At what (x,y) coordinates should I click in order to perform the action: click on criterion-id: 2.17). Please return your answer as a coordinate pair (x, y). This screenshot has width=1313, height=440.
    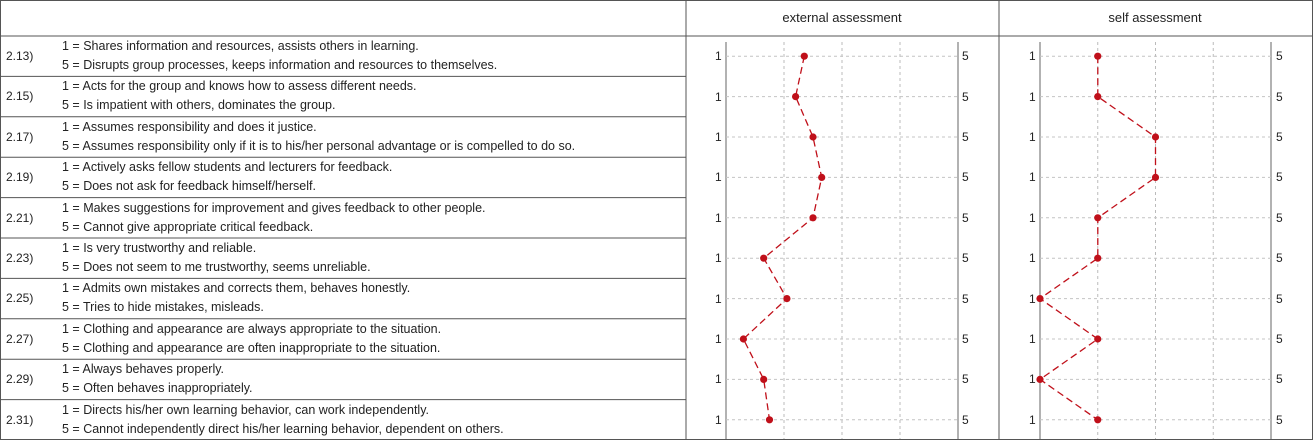
    Looking at the image, I should click on (20, 136).